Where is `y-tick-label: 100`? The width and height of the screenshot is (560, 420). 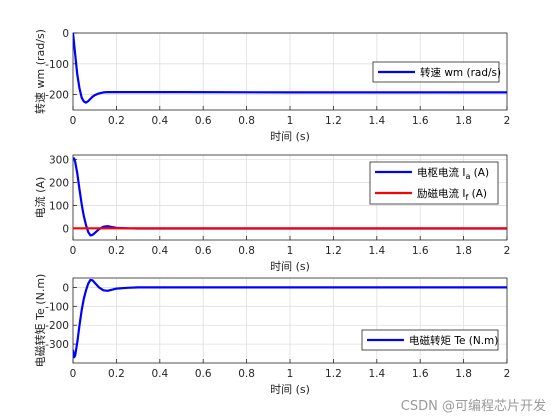 y-tick-label: 100 is located at coordinates (59, 207).